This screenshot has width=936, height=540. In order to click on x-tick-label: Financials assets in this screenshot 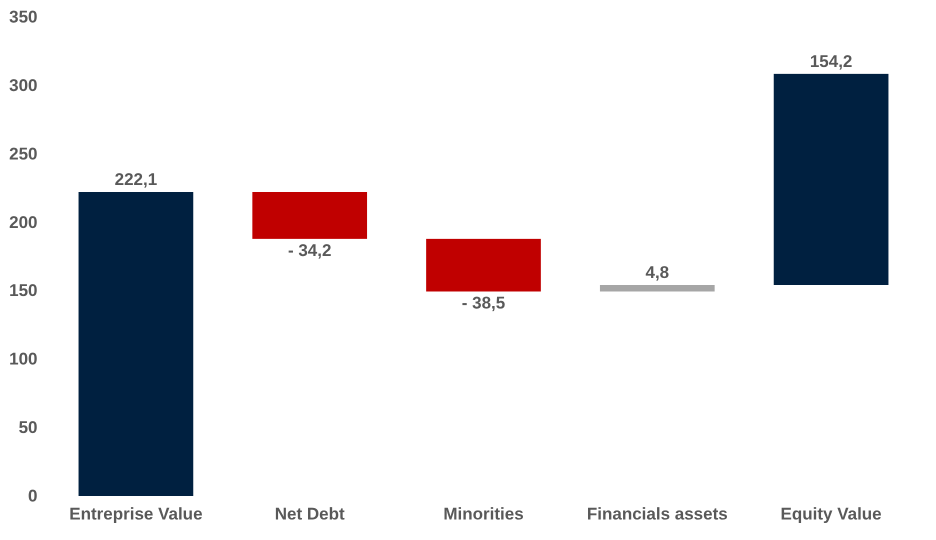, I will do `click(657, 514)`.